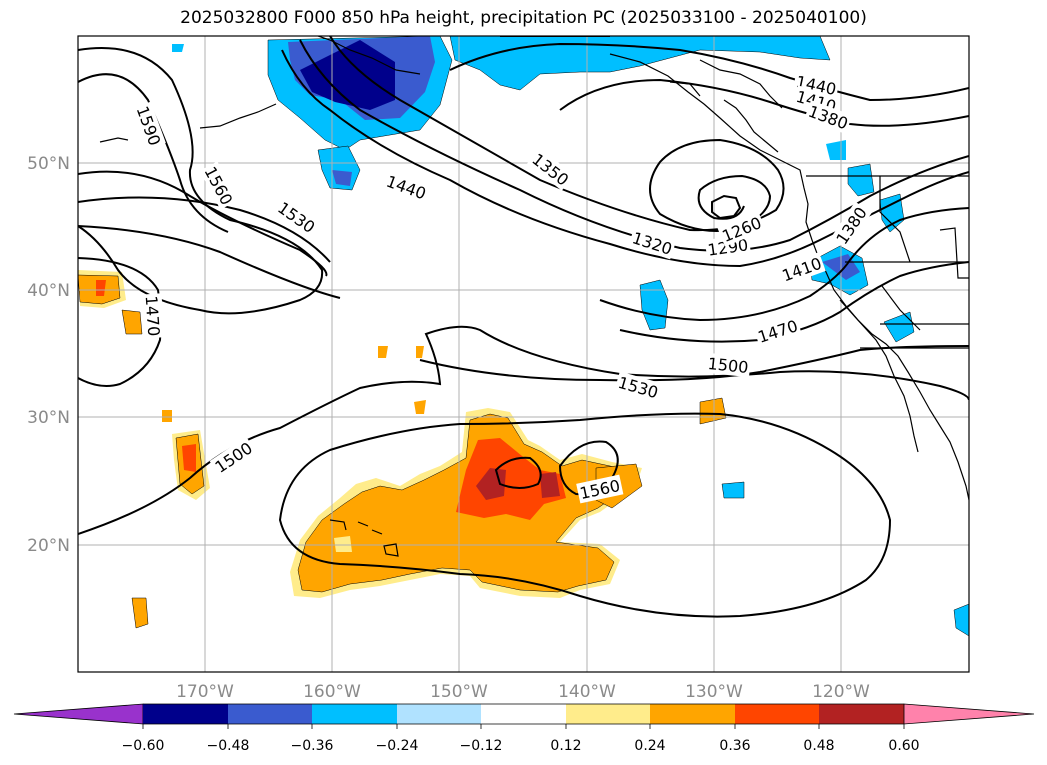 The width and height of the screenshot is (1047, 765). Describe the element at coordinates (841, 692) in the screenshot. I see `lon-label-120w: 120°W` at that location.